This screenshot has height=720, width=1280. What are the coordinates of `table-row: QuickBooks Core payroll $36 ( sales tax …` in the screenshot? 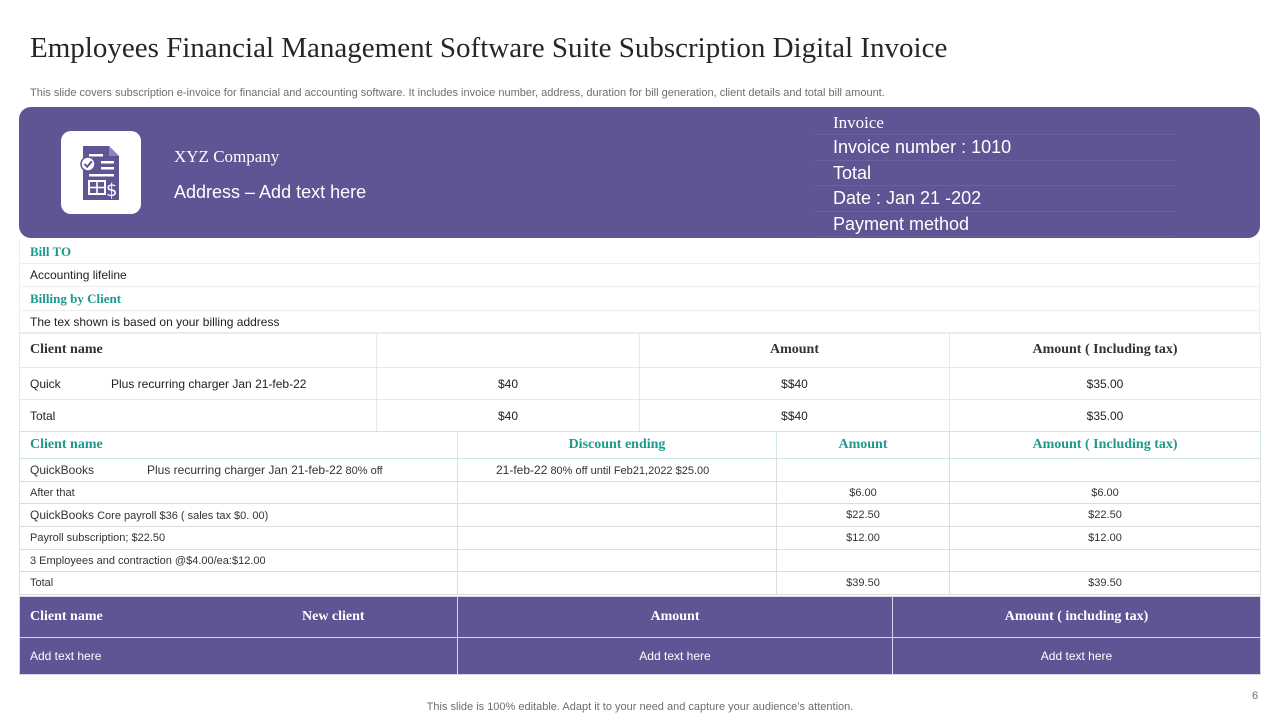 It's located at (640, 515).